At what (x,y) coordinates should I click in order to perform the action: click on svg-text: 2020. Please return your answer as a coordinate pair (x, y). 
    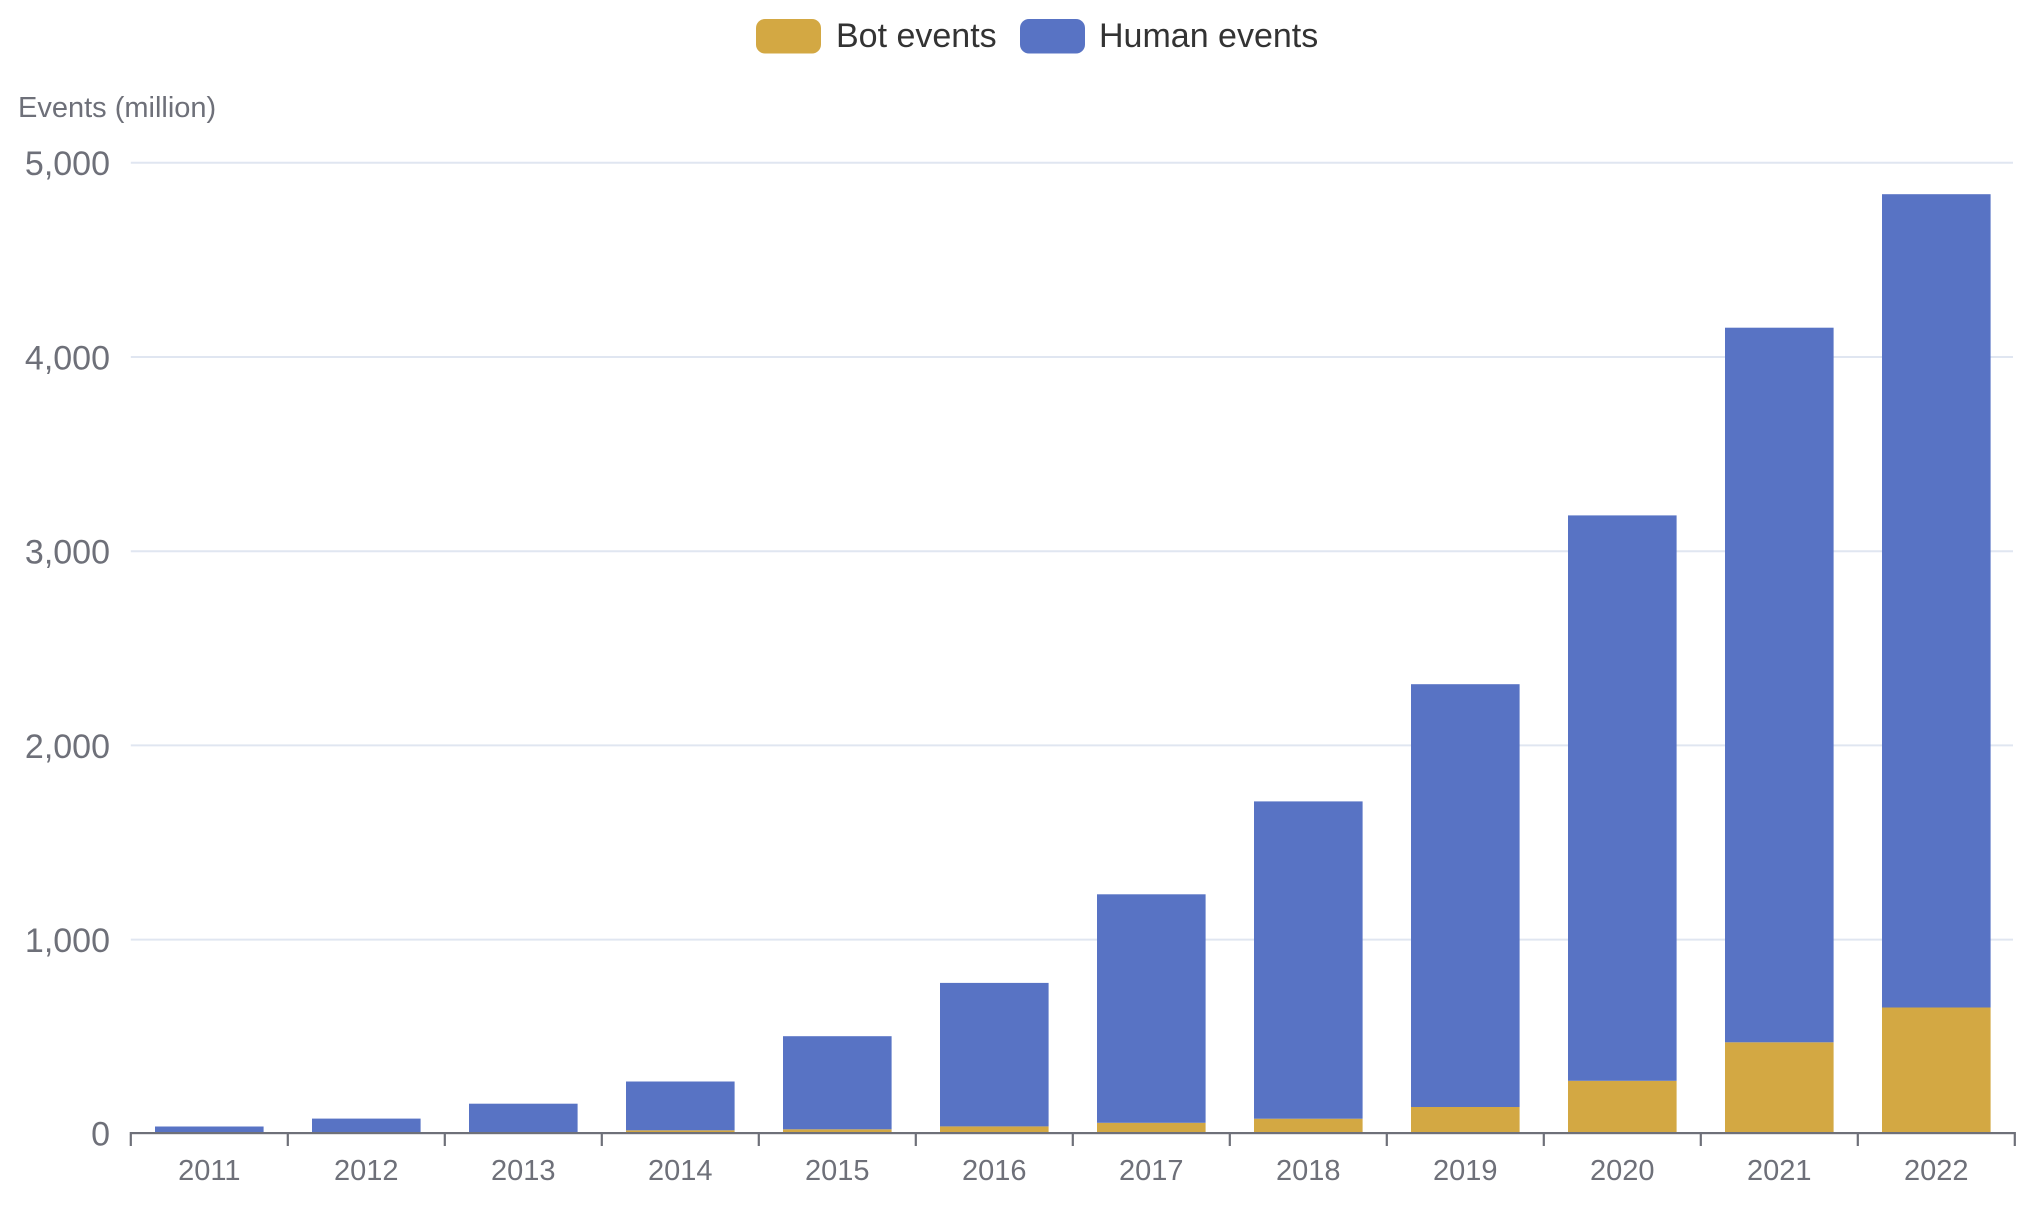
    Looking at the image, I should click on (1622, 1171).